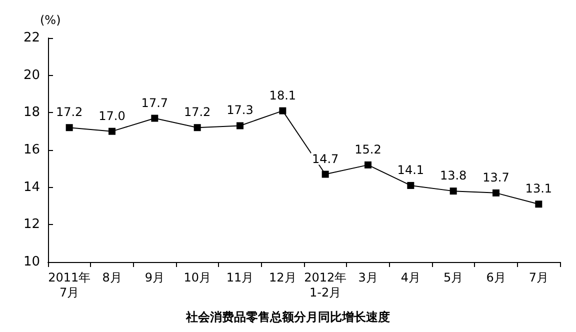 The image size is (576, 332). Describe the element at coordinates (496, 277) in the screenshot. I see `x-tick-label: 6月` at that location.